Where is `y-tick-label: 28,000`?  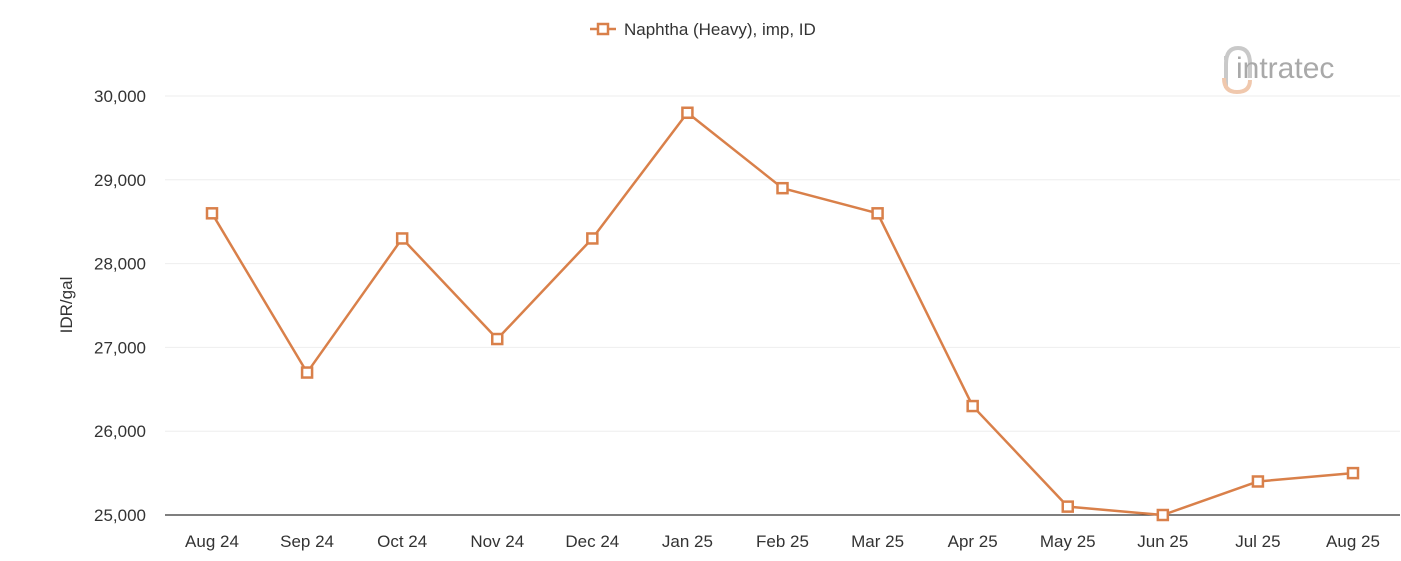
y-tick-label: 28,000 is located at coordinates (120, 264).